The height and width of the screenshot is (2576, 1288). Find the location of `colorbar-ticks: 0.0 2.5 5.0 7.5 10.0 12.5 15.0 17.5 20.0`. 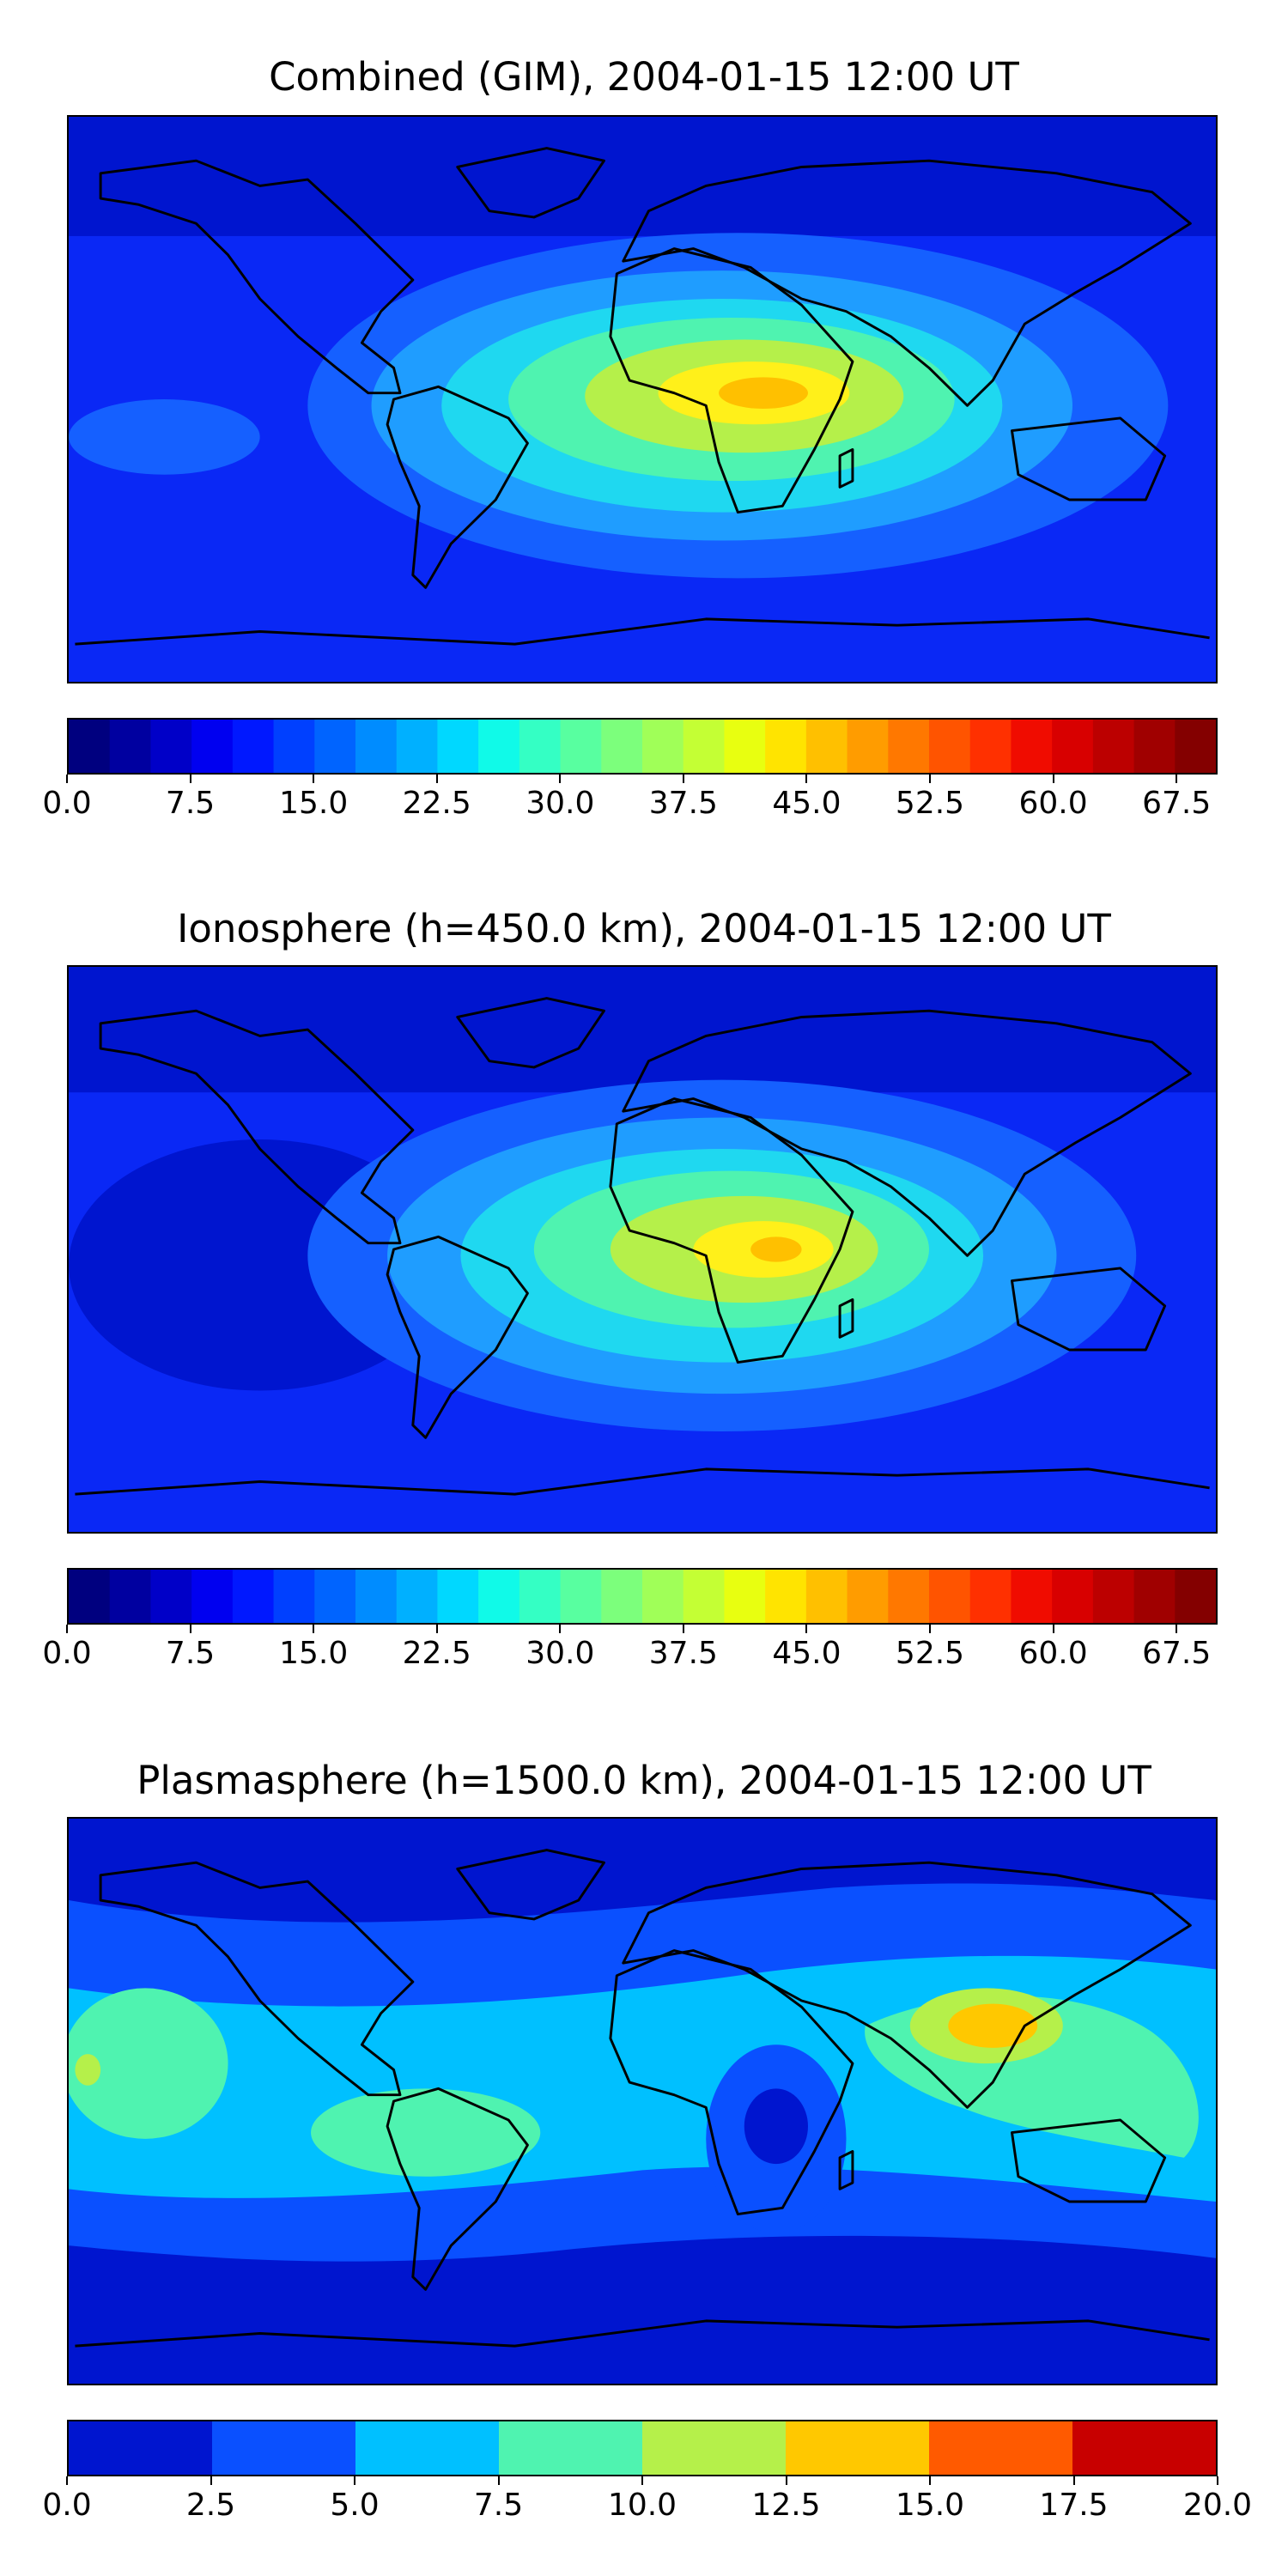

colorbar-ticks: 0.0 2.5 5.0 7.5 10.0 12.5 15.0 17.5 20.0 is located at coordinates (647, 2502).